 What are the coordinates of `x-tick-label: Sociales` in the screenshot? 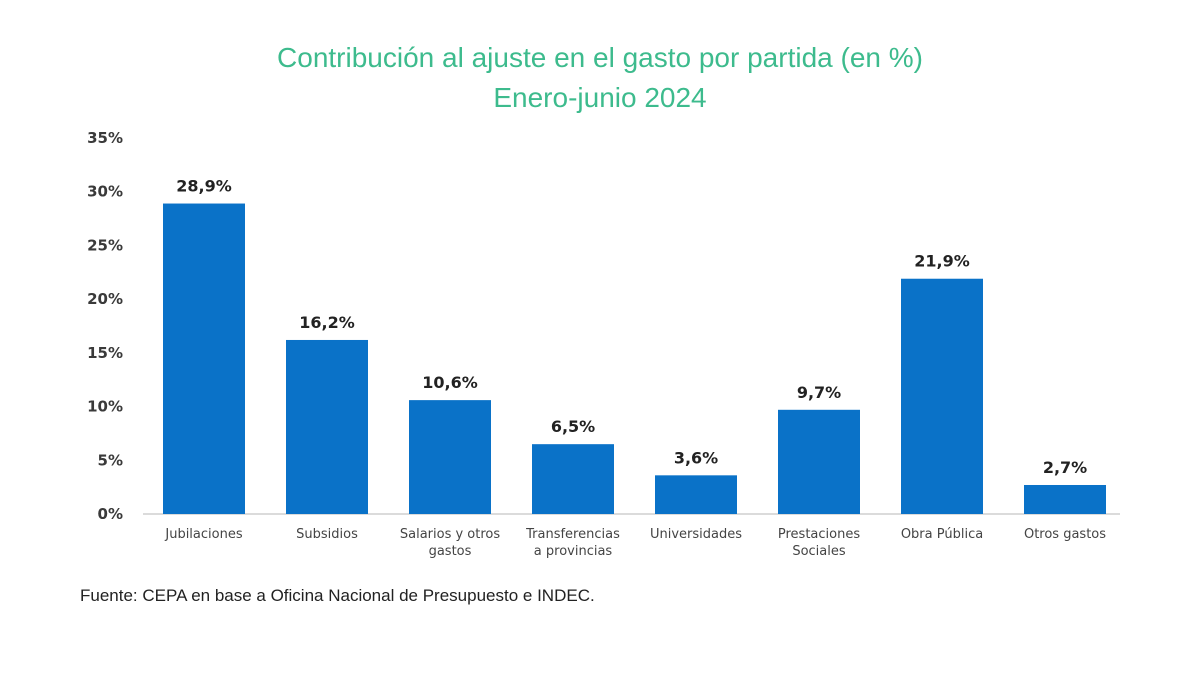 It's located at (819, 551).